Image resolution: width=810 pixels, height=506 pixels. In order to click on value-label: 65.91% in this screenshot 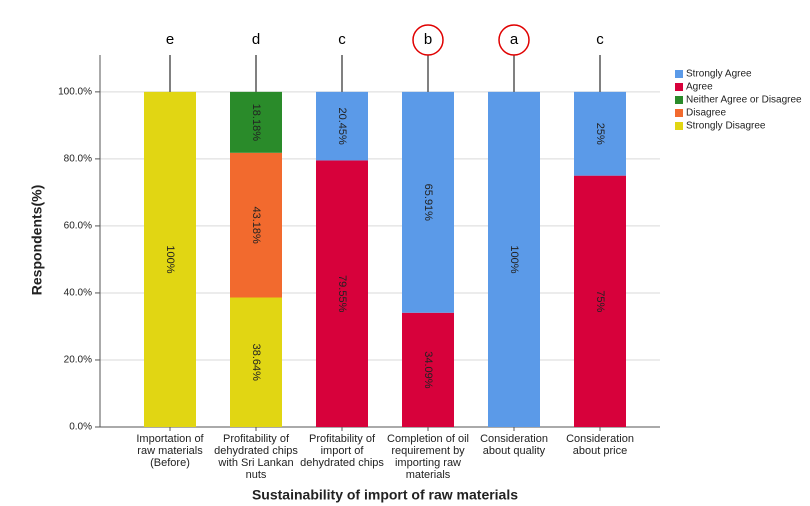, I will do `click(428, 203)`.